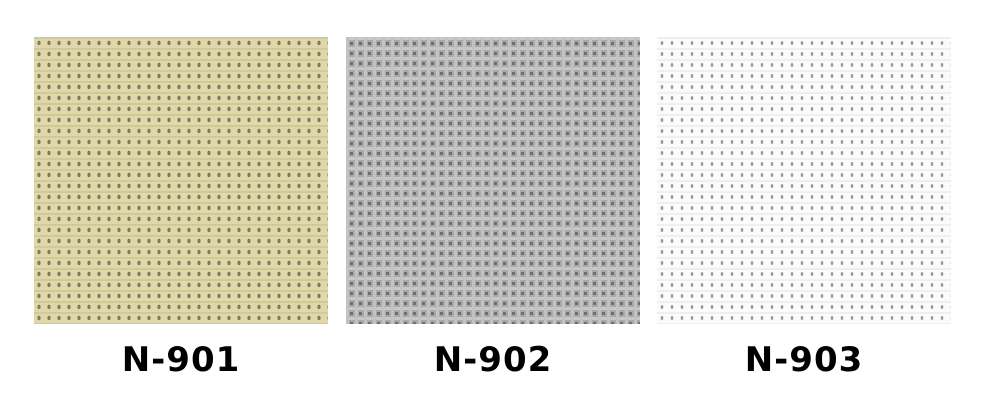 The image size is (992, 404). What do you see at coordinates (493, 360) in the screenshot?
I see `swatch-label-n-902: N-902` at bounding box center [493, 360].